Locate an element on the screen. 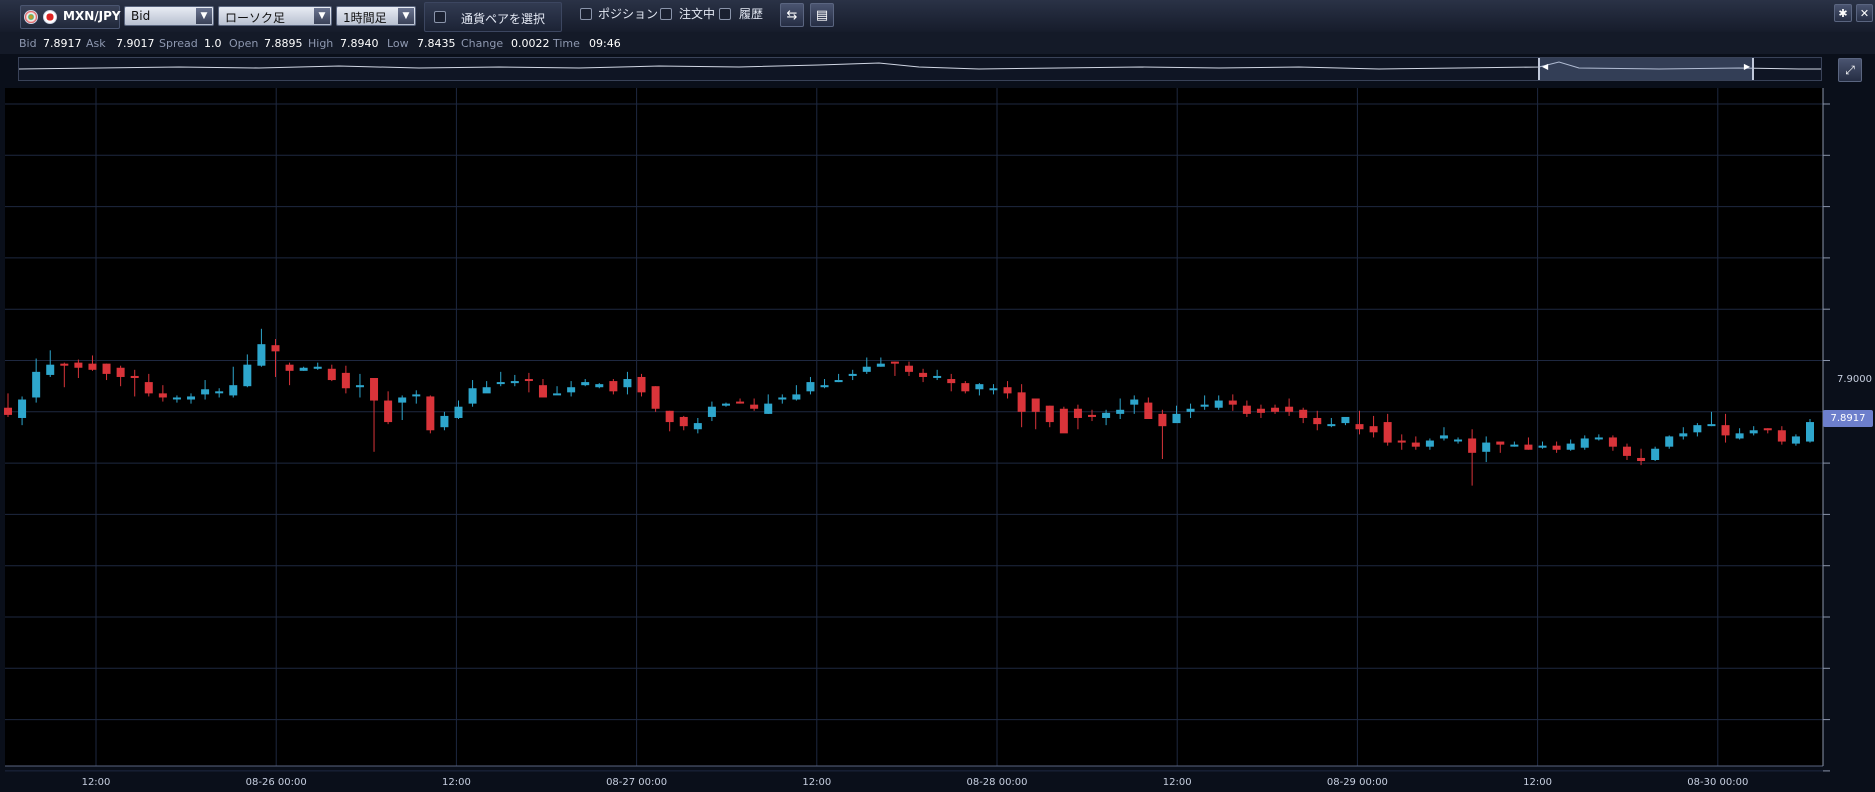  spread-label: Spread is located at coordinates (178, 43).